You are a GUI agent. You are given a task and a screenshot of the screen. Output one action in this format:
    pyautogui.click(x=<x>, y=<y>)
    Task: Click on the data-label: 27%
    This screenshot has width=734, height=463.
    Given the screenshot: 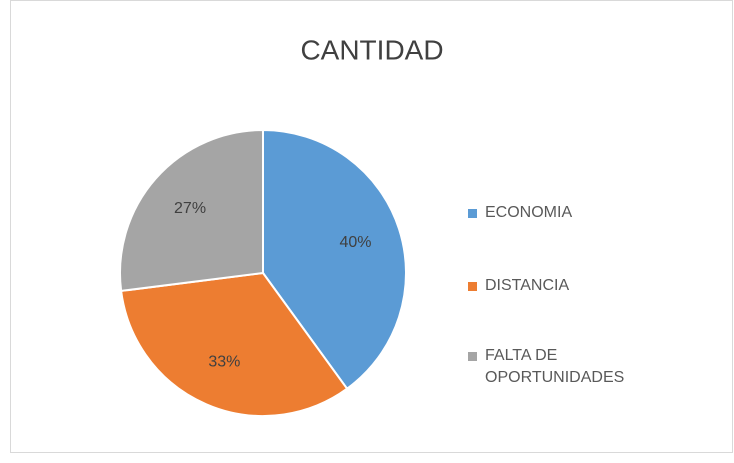 What is the action you would take?
    pyautogui.click(x=190, y=208)
    